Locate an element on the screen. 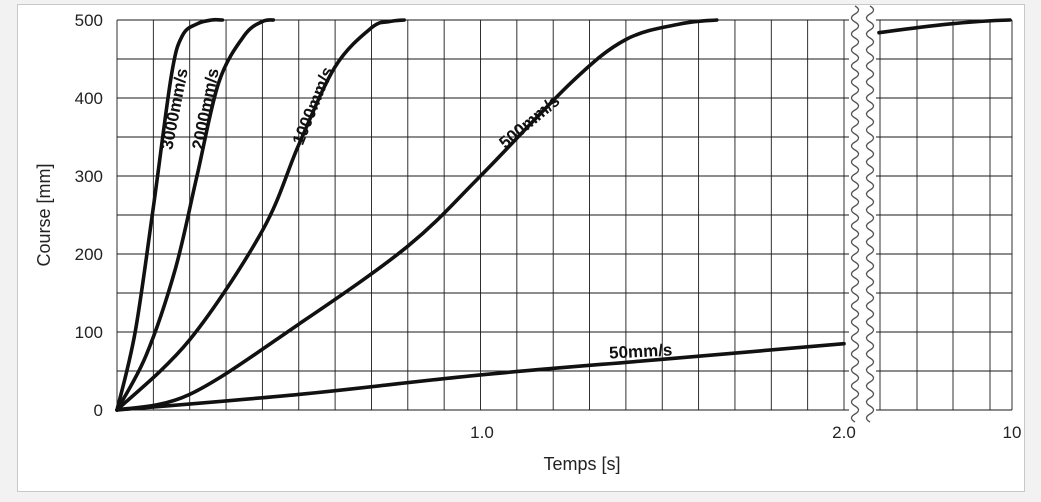 This screenshot has height=502, width=1041. x-tick-labels: 1.0 2.0 10 is located at coordinates (745, 432).